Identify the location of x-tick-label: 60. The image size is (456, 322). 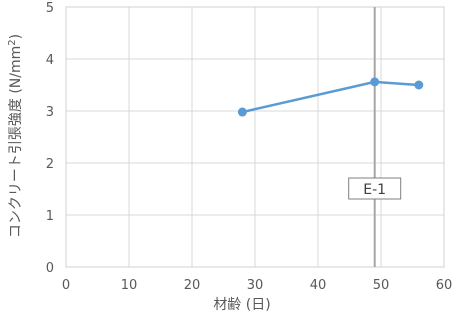
(444, 285).